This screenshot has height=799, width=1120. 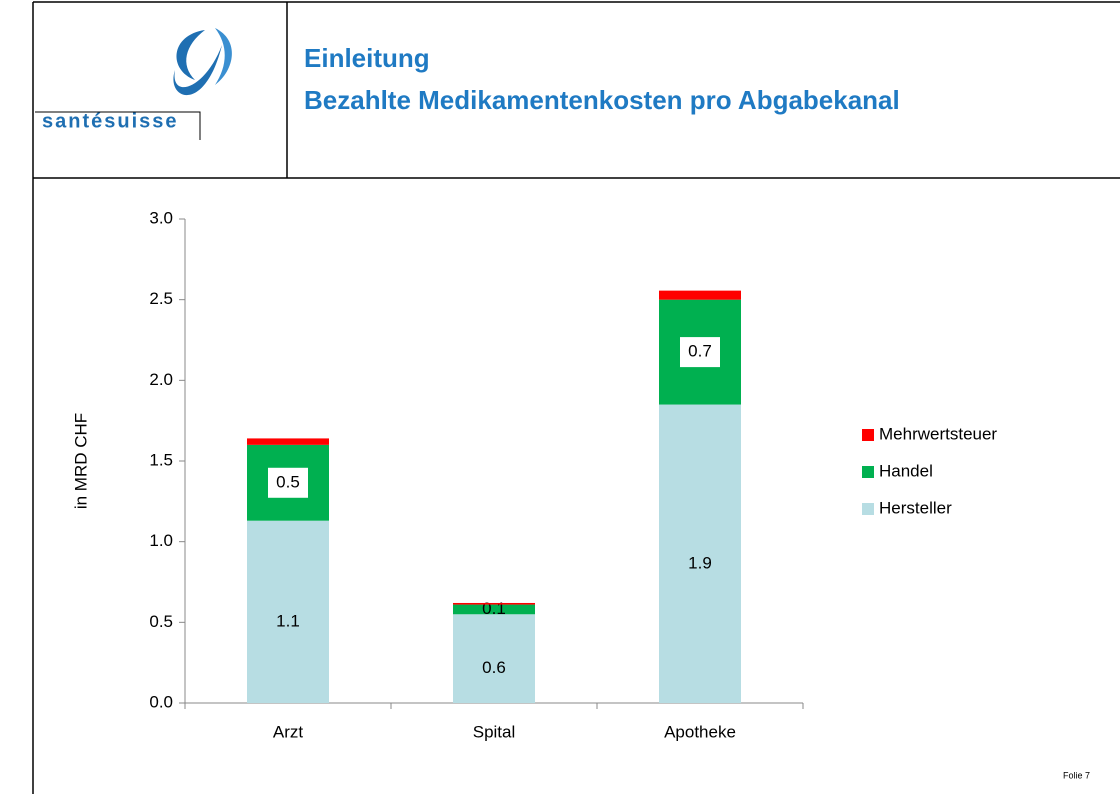 I want to click on value-label: 0.6, so click(x=494, y=667).